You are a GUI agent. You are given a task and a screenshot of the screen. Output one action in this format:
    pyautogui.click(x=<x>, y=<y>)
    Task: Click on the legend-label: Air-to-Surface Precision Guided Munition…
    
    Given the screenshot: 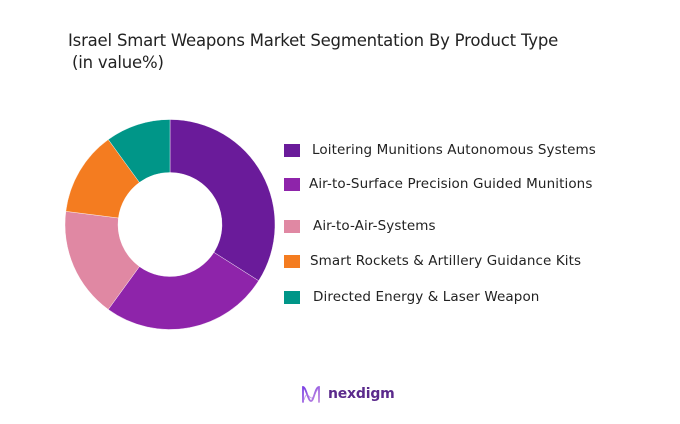 What is the action you would take?
    pyautogui.click(x=451, y=184)
    